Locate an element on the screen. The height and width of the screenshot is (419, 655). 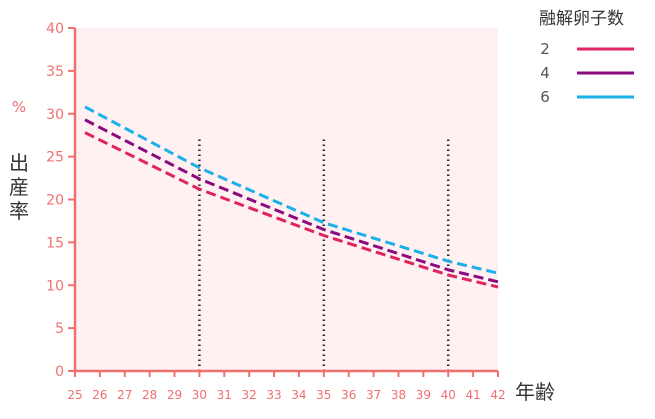
y-tick-label: 25 is located at coordinates (55, 158).